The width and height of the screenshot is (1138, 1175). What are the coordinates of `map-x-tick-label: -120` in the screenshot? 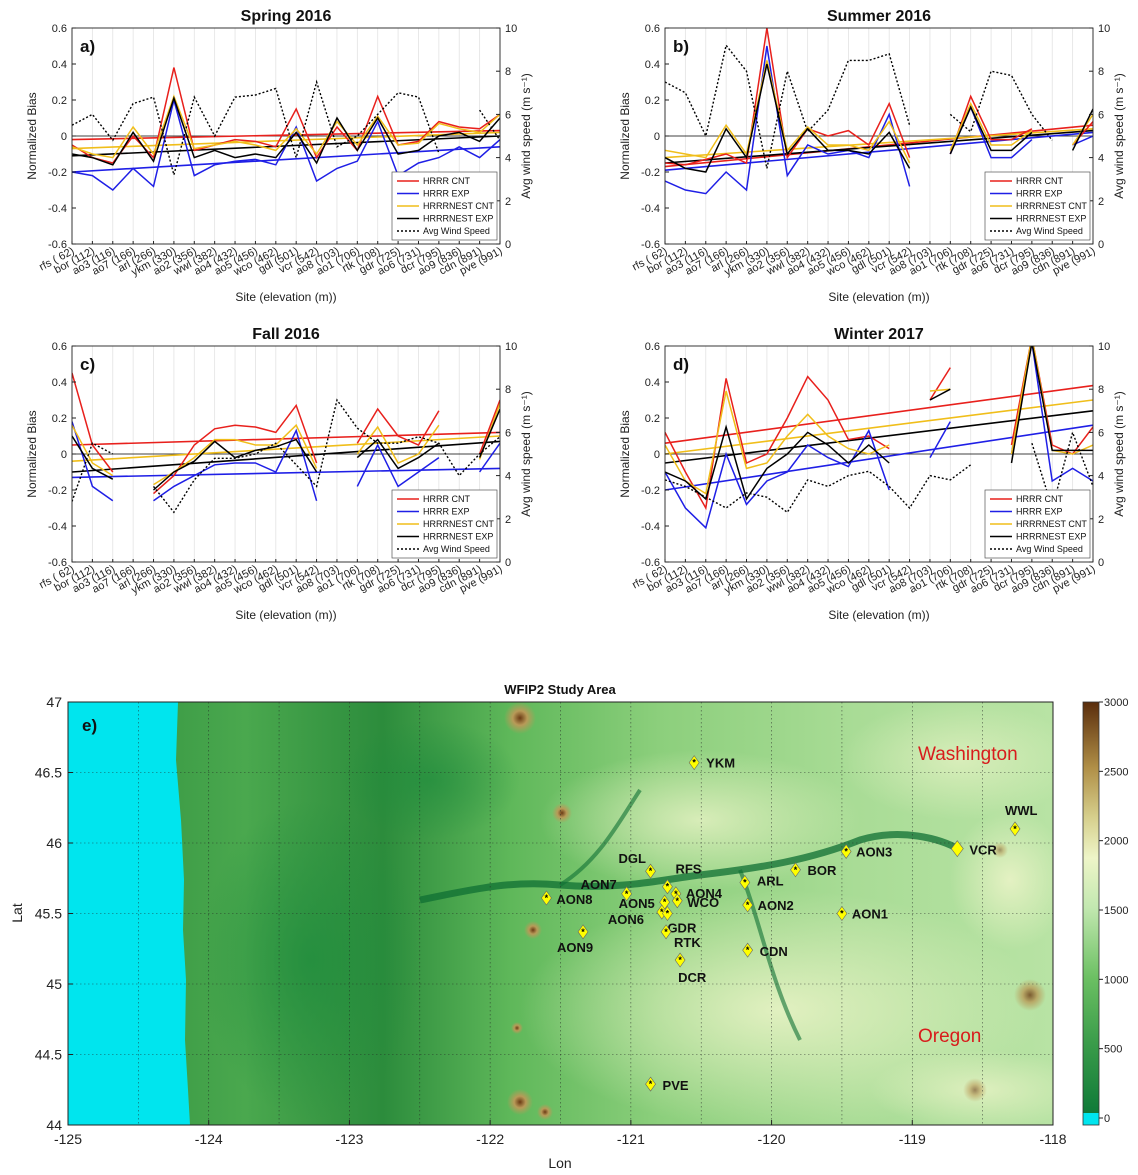 It's located at (772, 1139).